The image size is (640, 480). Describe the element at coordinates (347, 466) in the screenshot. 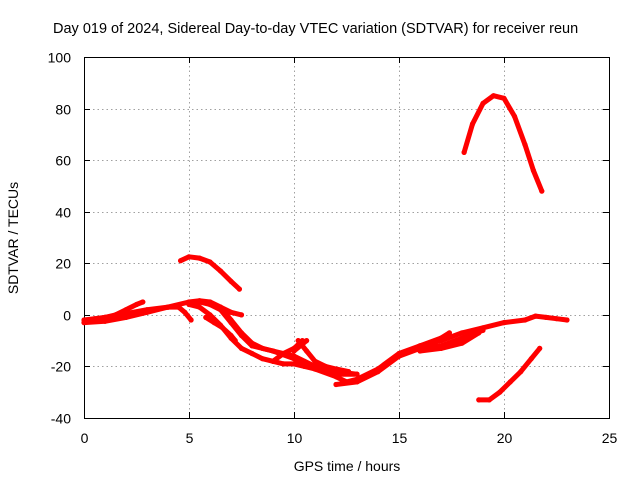

I see `x-axis-label: GPS time / hours` at that location.